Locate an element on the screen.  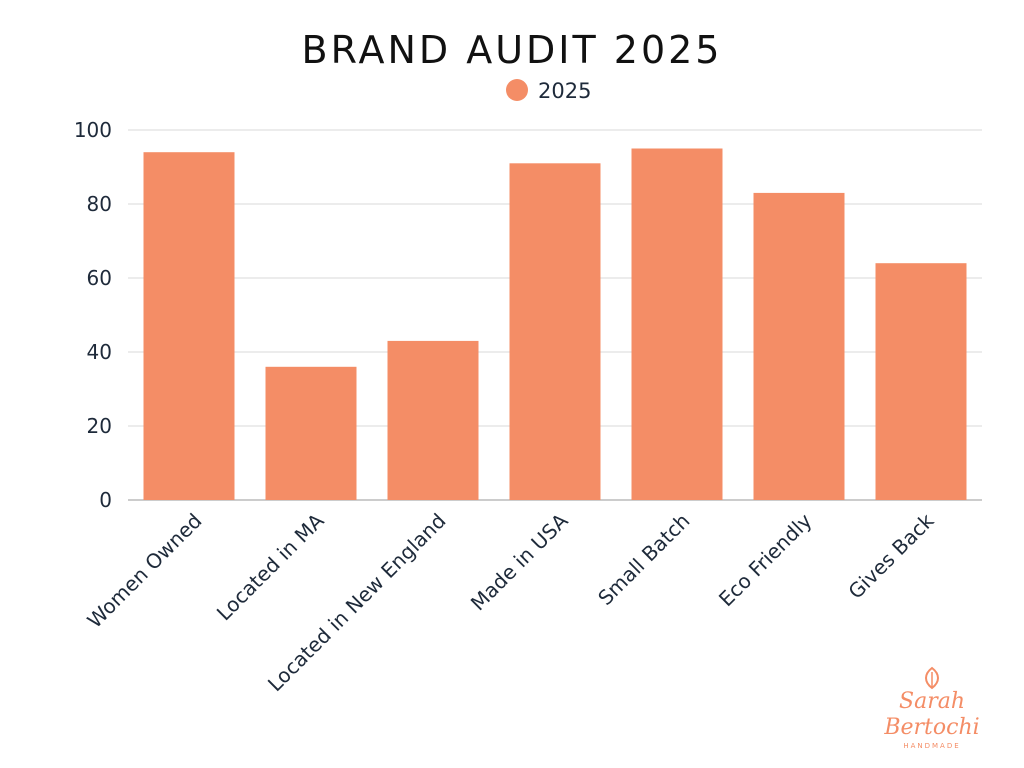
brand-logo: Sarah Bertochi HANDMADE is located at coordinates (931, 708).